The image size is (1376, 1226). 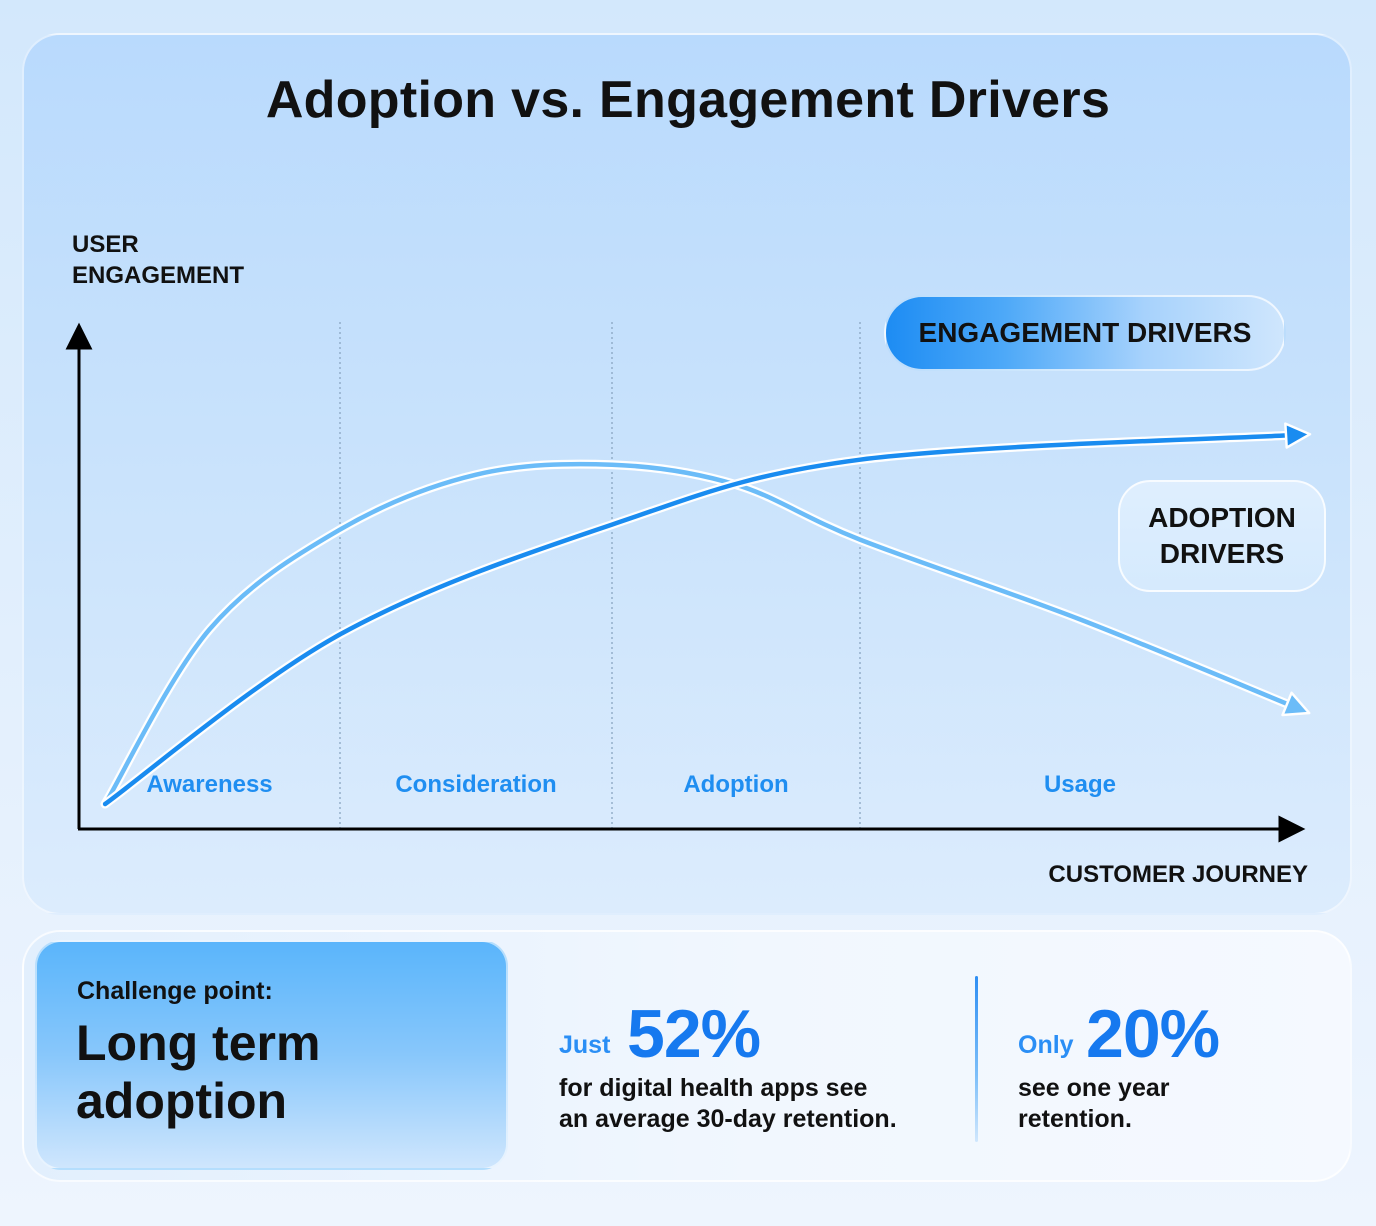 I want to click on x-axis-label: CUSTOMER JOURNEY, so click(x=1178, y=874).